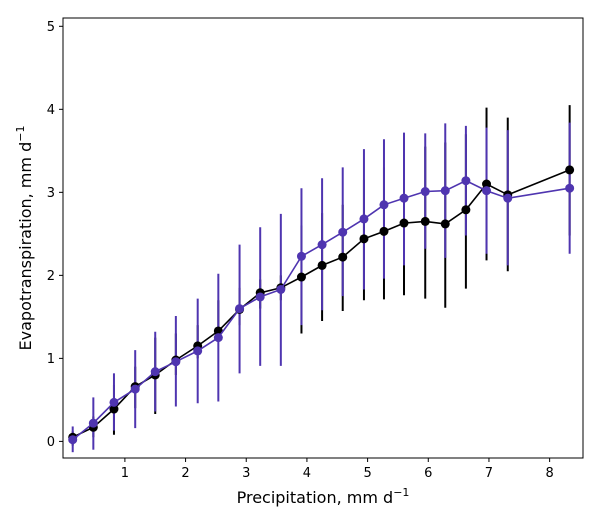 This screenshot has height=525, width=600. Describe the element at coordinates (51, 110) in the screenshot. I see `y-tick-label: 4` at that location.